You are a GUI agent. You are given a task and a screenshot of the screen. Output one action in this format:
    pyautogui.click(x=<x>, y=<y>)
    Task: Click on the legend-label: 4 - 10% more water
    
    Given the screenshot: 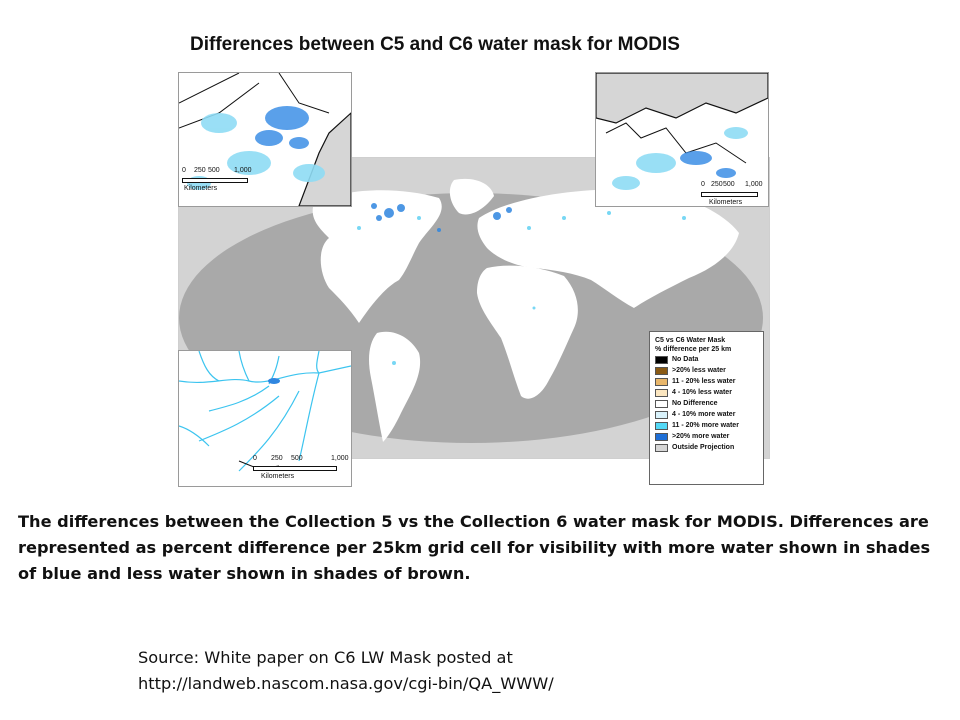 What is the action you would take?
    pyautogui.click(x=704, y=414)
    